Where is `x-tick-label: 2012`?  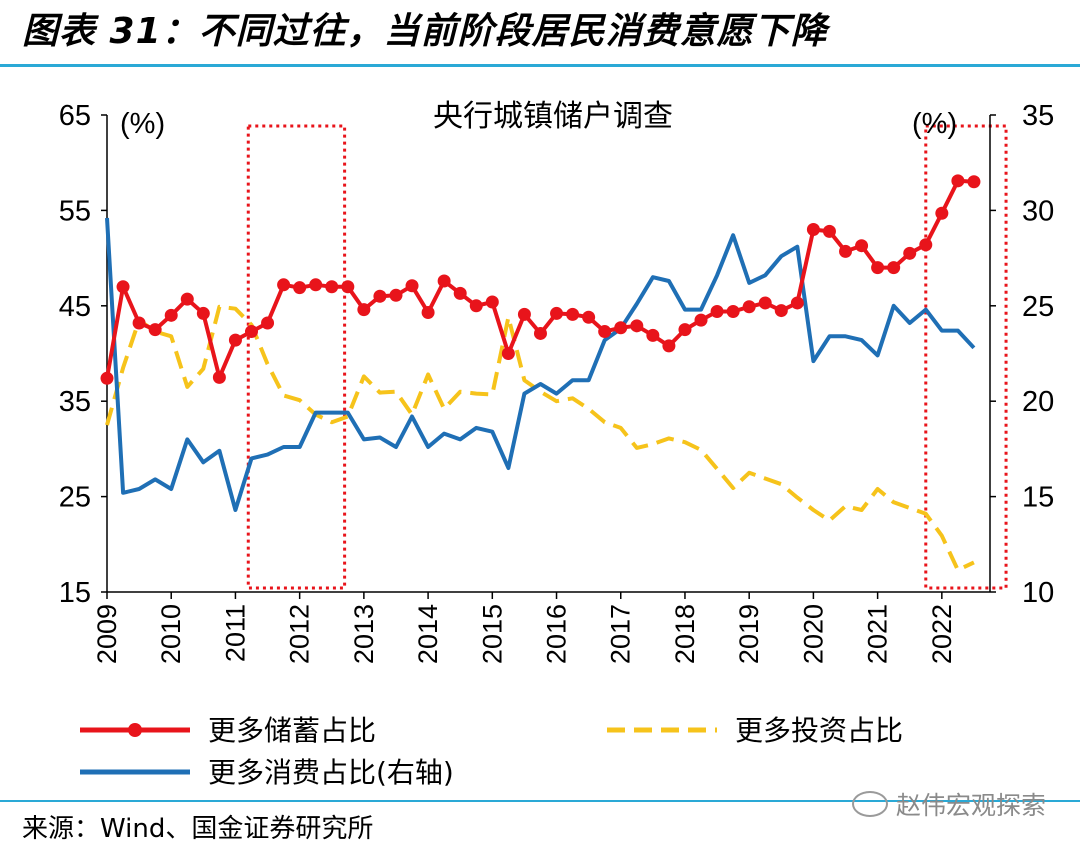
x-tick-label: 2012 is located at coordinates (300, 634).